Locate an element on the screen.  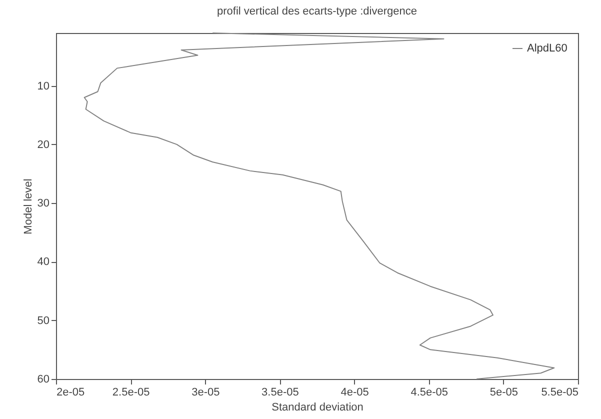
x-tick-label: 4.5e-05 is located at coordinates (429, 392).